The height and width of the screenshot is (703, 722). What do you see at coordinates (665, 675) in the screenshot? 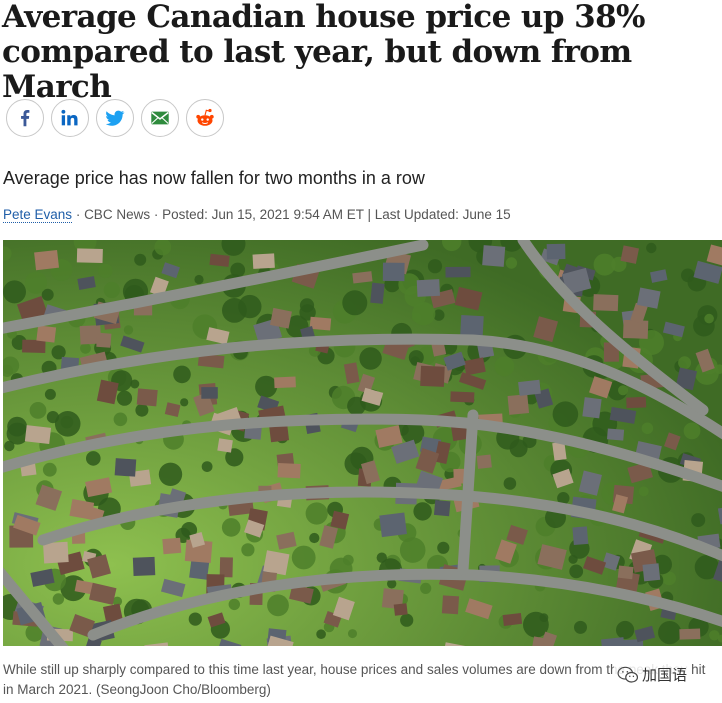
I see `watermark-text: 加国语` at bounding box center [665, 675].